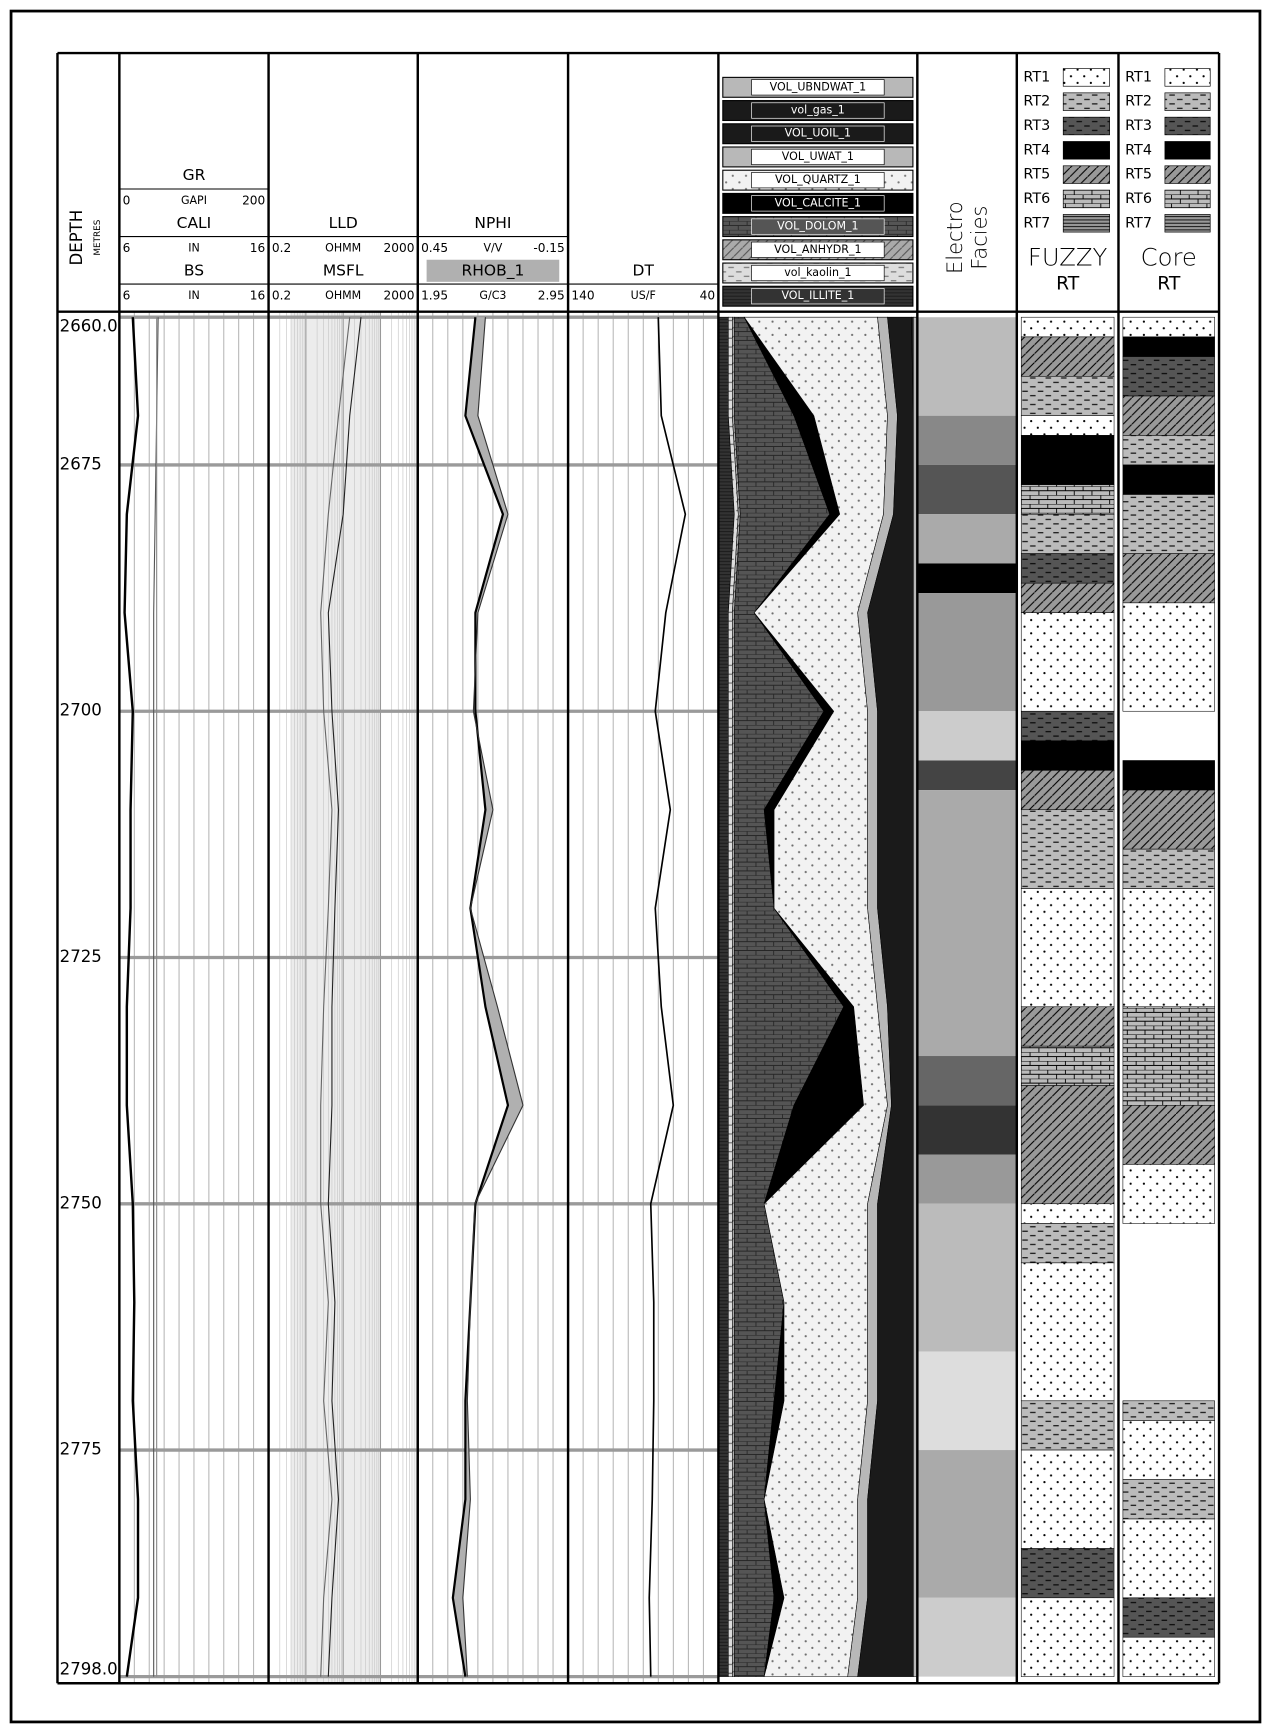  I want to click on scale-left: 140, so click(582, 296).